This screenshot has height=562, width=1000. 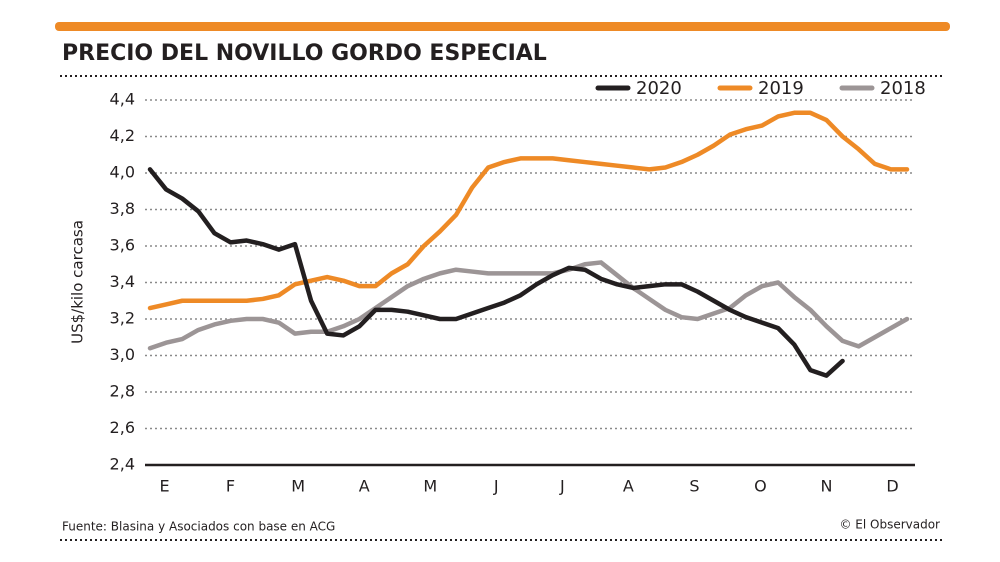 What do you see at coordinates (892, 486) in the screenshot?
I see `x-tick-label: D` at bounding box center [892, 486].